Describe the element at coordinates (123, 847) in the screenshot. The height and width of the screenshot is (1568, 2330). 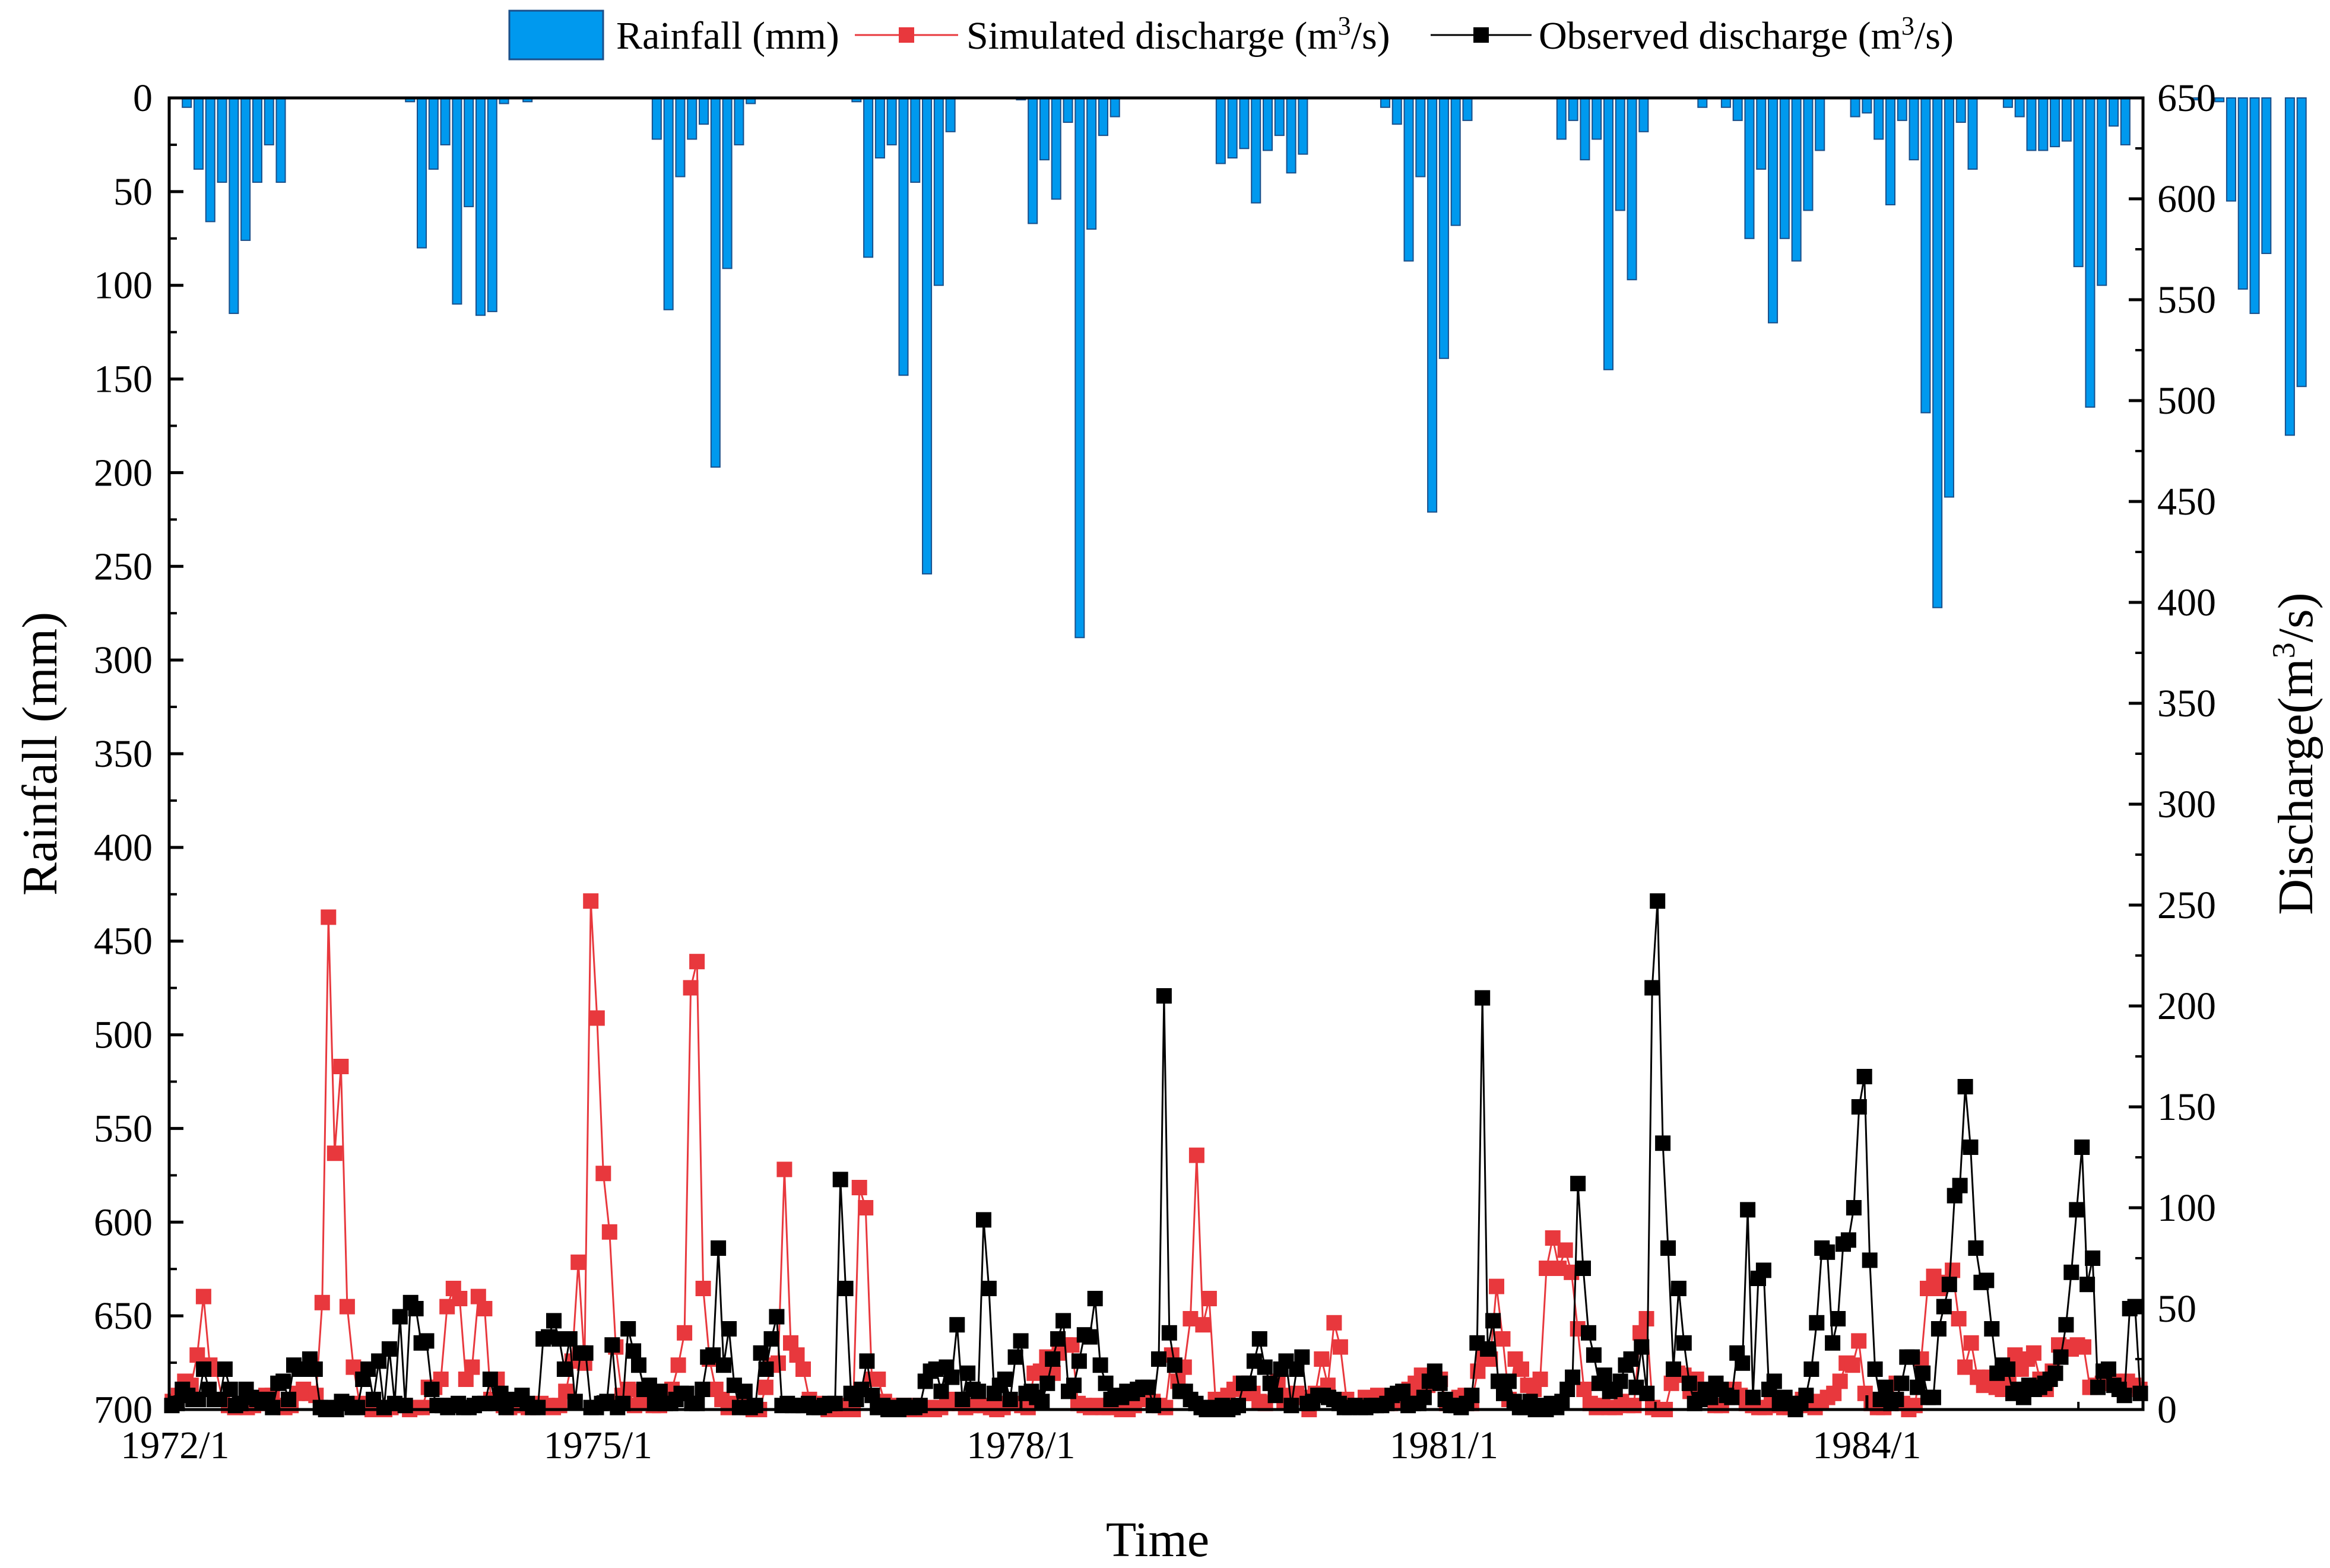
I see `left-axis-tick-label: 400` at that location.